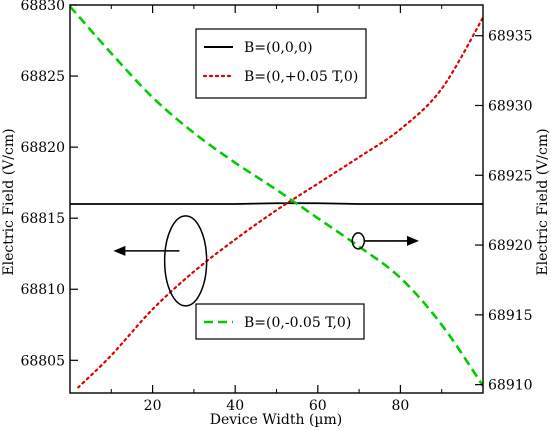  What do you see at coordinates (318, 406) in the screenshot?
I see `x-tick-label-2: 60` at bounding box center [318, 406].